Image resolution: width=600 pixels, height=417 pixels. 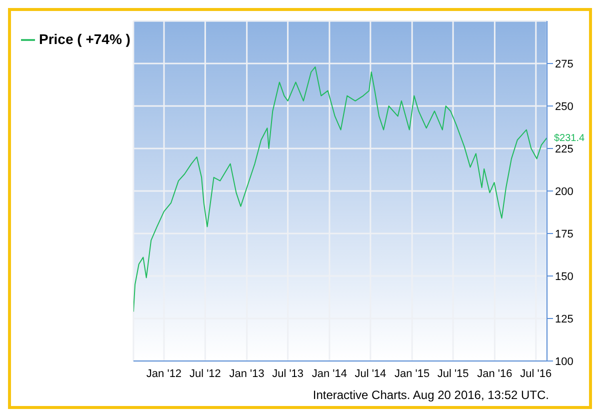 I want to click on legend-label: Price ( +74% ), so click(x=84, y=39).